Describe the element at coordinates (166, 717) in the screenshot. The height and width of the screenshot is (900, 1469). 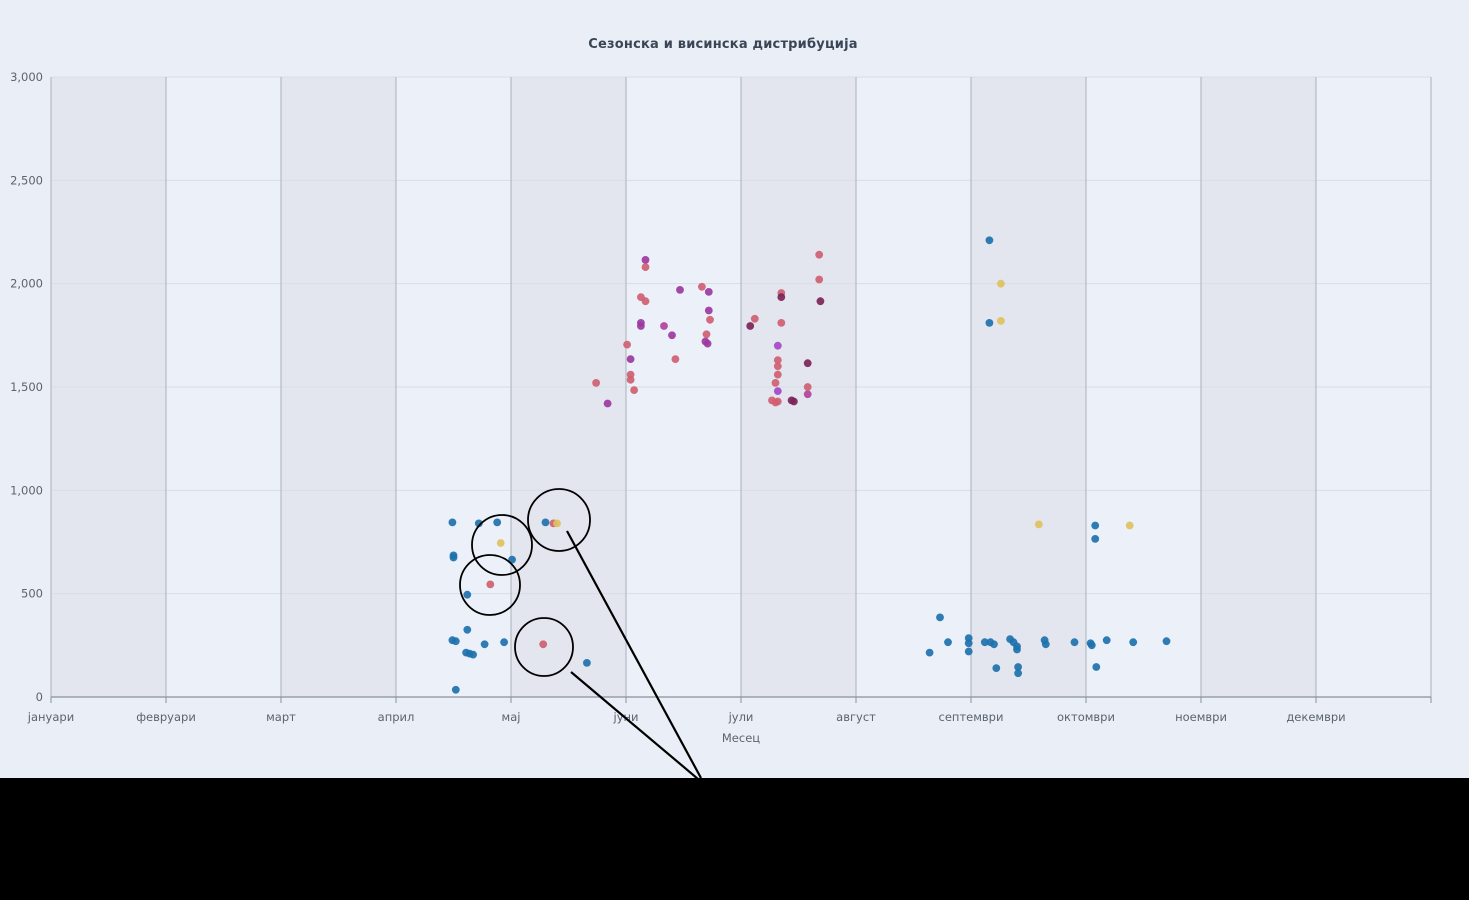
I see `x-tick-label: февруари` at that location.